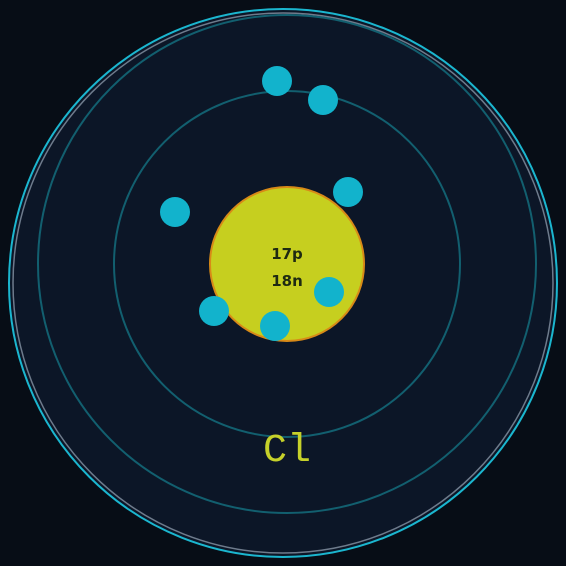  I want to click on proton-count: 17p, so click(287, 254).